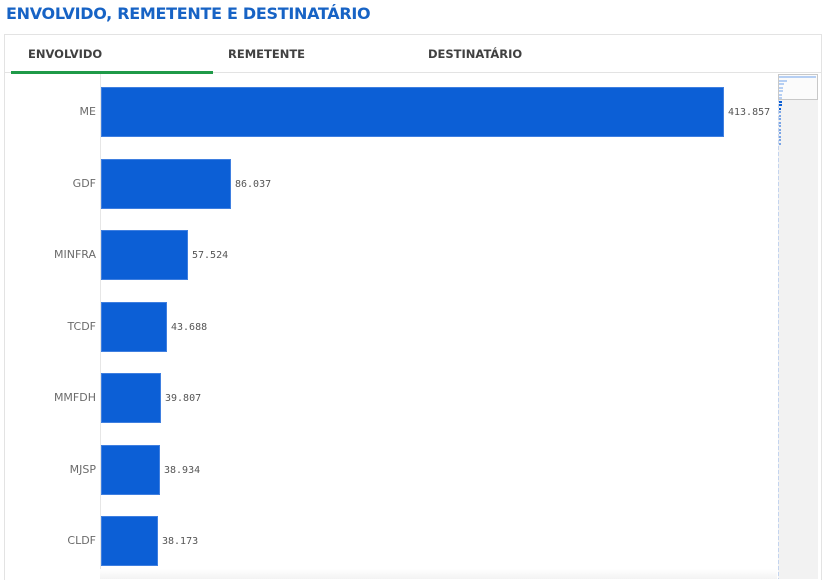  What do you see at coordinates (182, 470) in the screenshot?
I see `value-label: 38.934` at bounding box center [182, 470].